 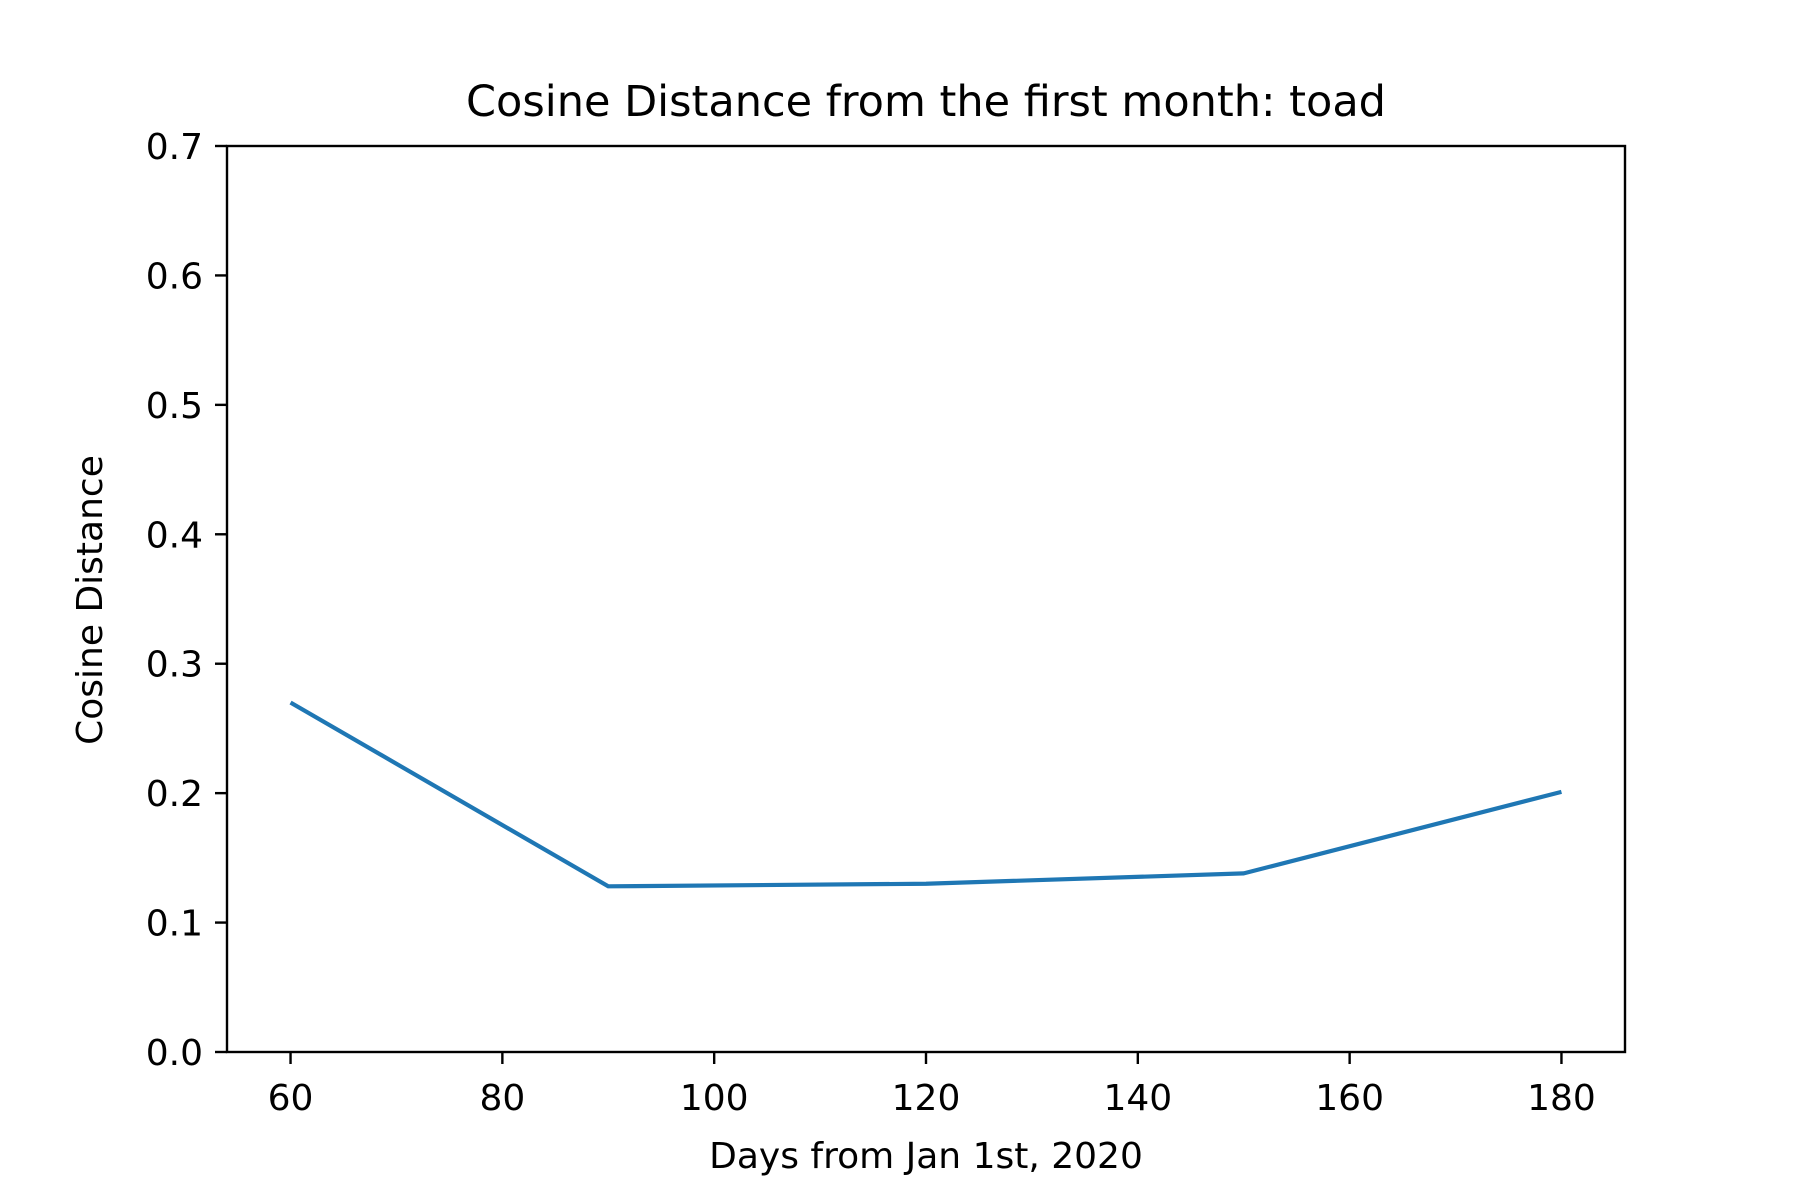 What do you see at coordinates (714, 1098) in the screenshot?
I see `x-tick-label: 100` at bounding box center [714, 1098].